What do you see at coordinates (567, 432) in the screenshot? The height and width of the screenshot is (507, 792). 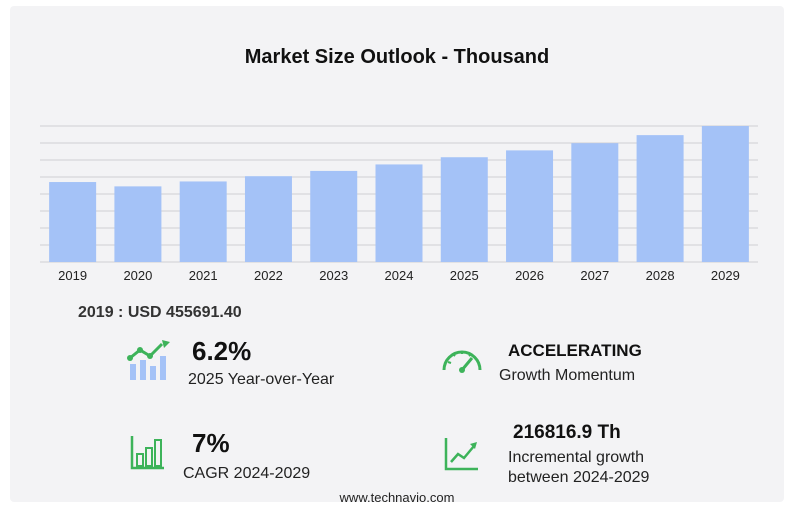 I see `incremental-value: 216816.9 Th` at bounding box center [567, 432].